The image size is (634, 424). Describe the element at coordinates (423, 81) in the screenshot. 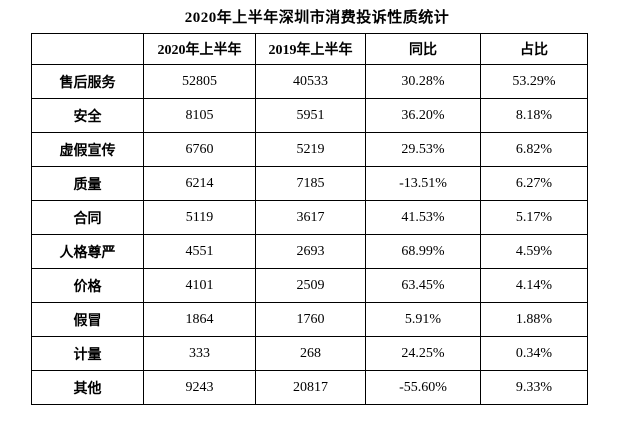

I see `value-cell: 30.28%` at that location.